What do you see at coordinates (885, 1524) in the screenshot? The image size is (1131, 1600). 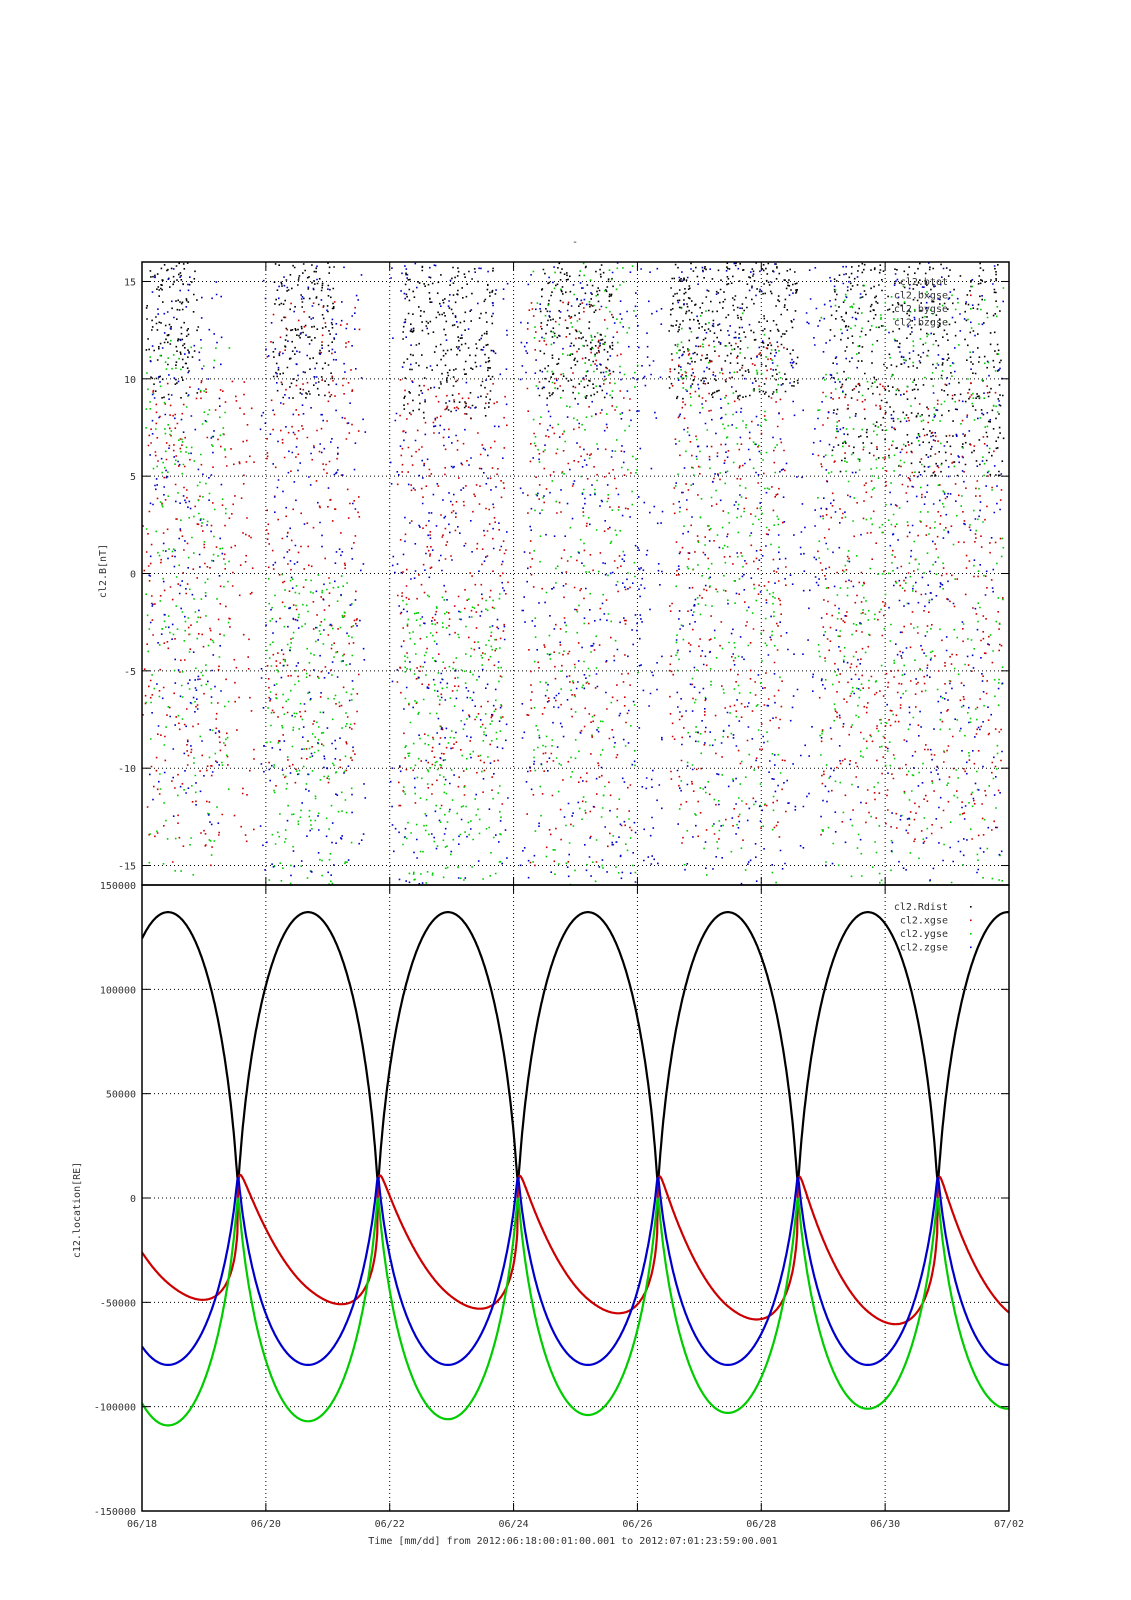 I see `x-tick-label: 06/30` at bounding box center [885, 1524].